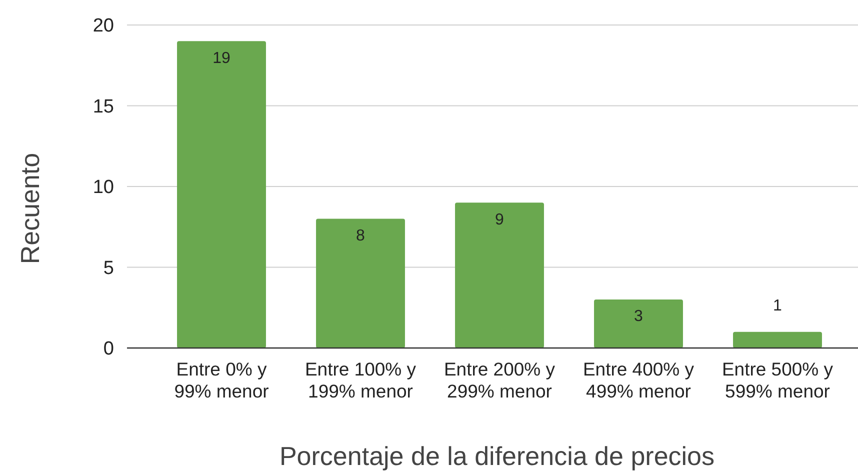 The height and width of the screenshot is (472, 858). What do you see at coordinates (103, 26) in the screenshot?
I see `y-tick-label: 20` at bounding box center [103, 26].